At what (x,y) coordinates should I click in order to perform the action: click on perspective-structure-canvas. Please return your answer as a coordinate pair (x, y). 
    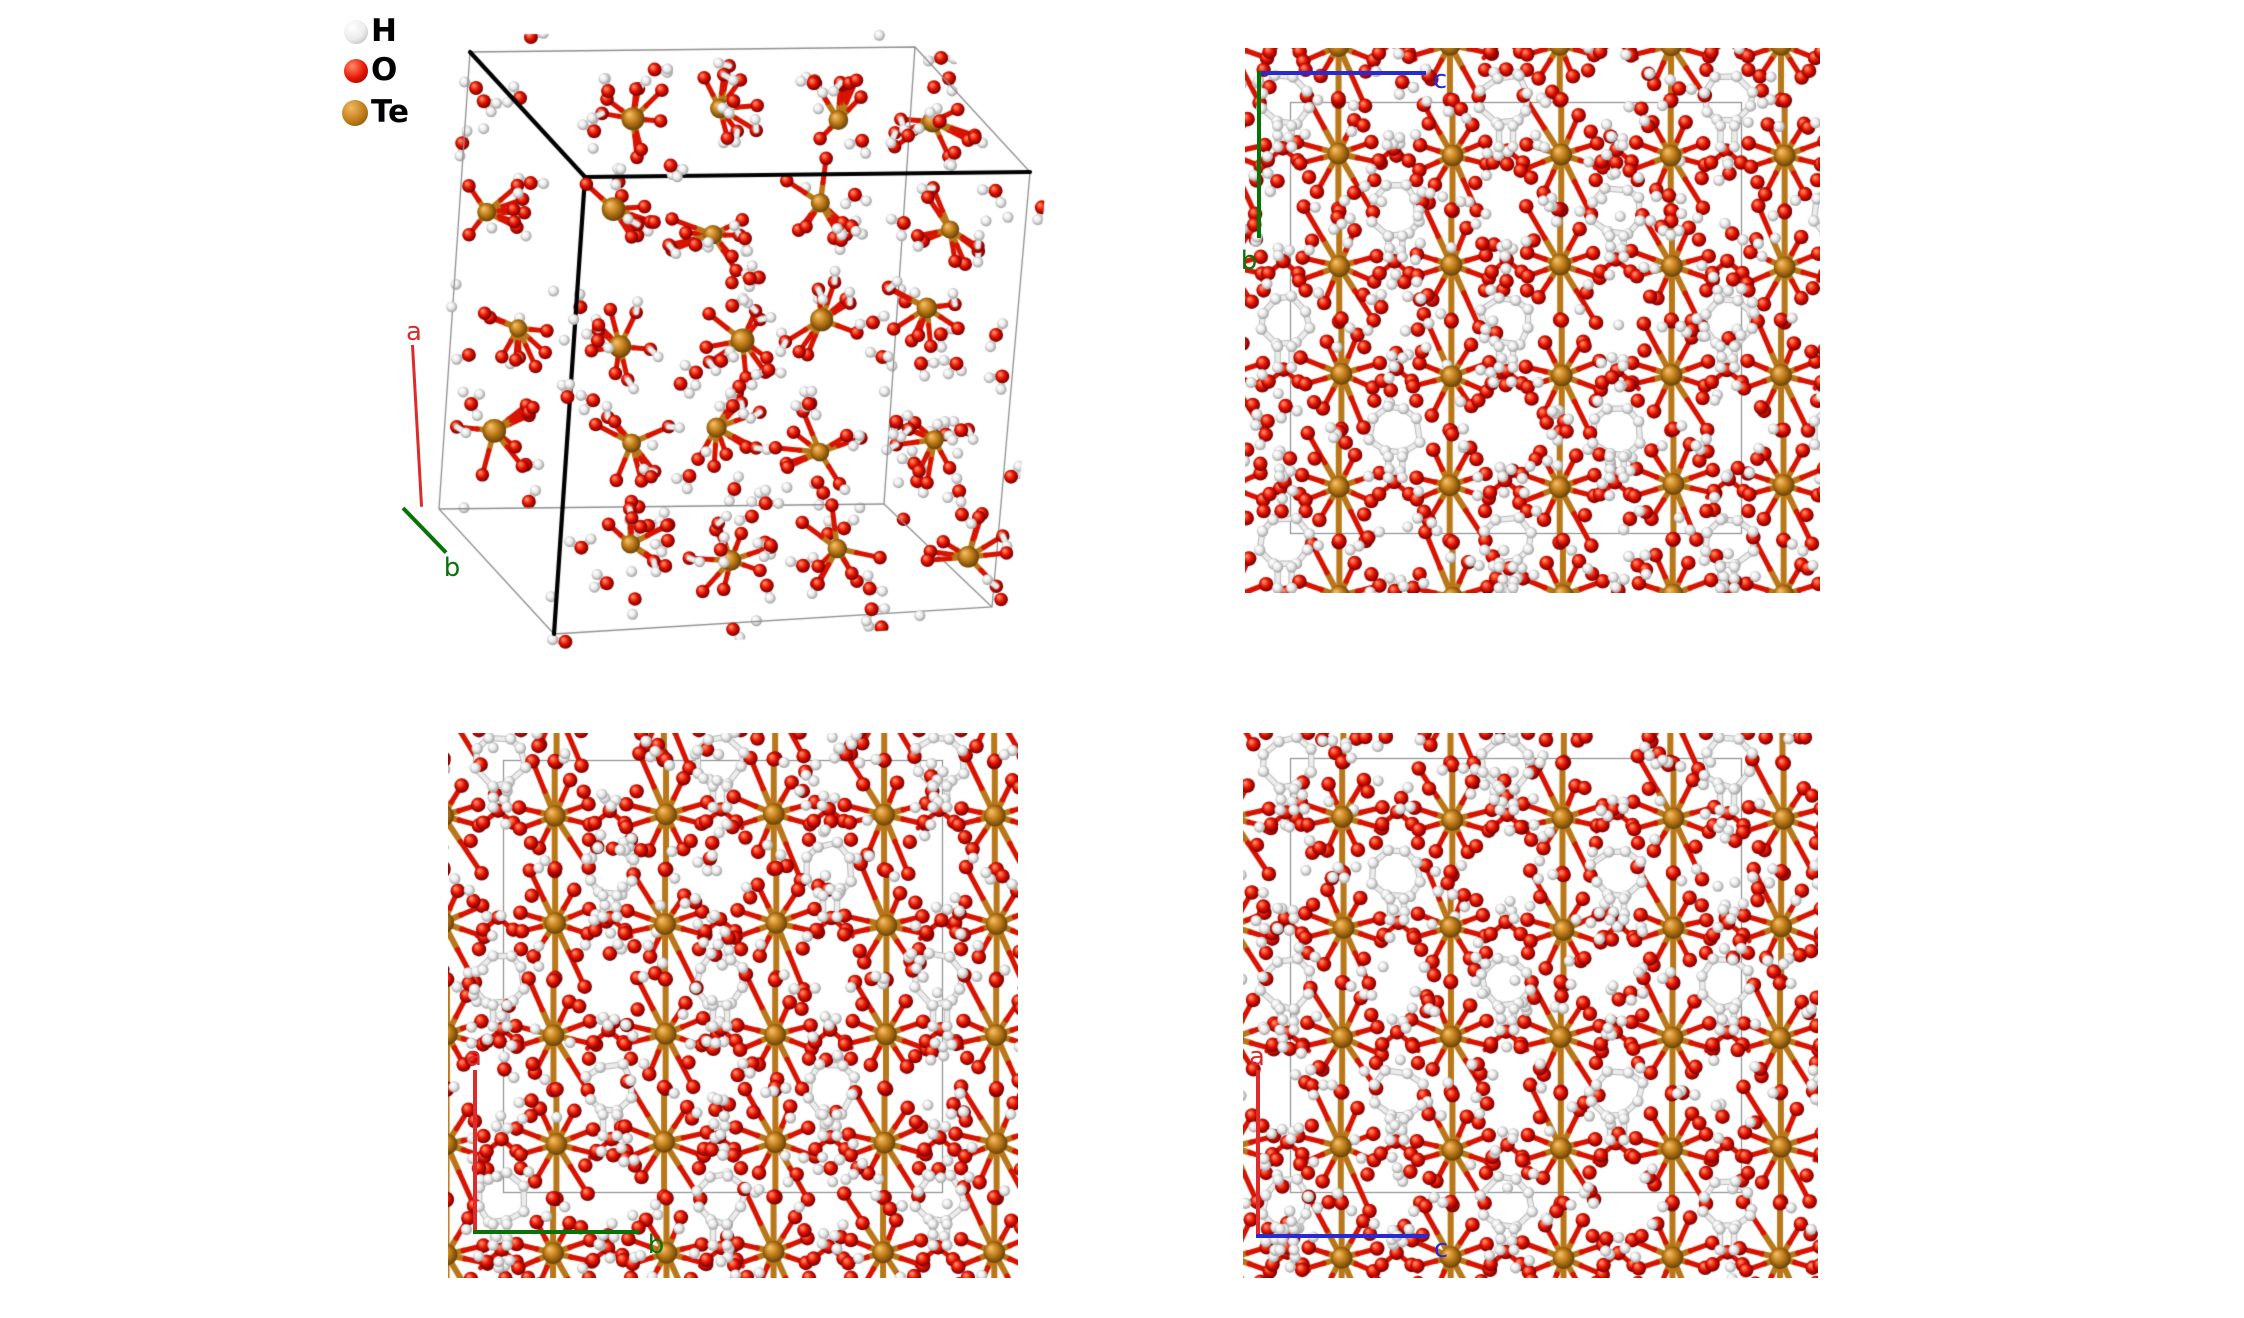
    Looking at the image, I should click on (735, 345).